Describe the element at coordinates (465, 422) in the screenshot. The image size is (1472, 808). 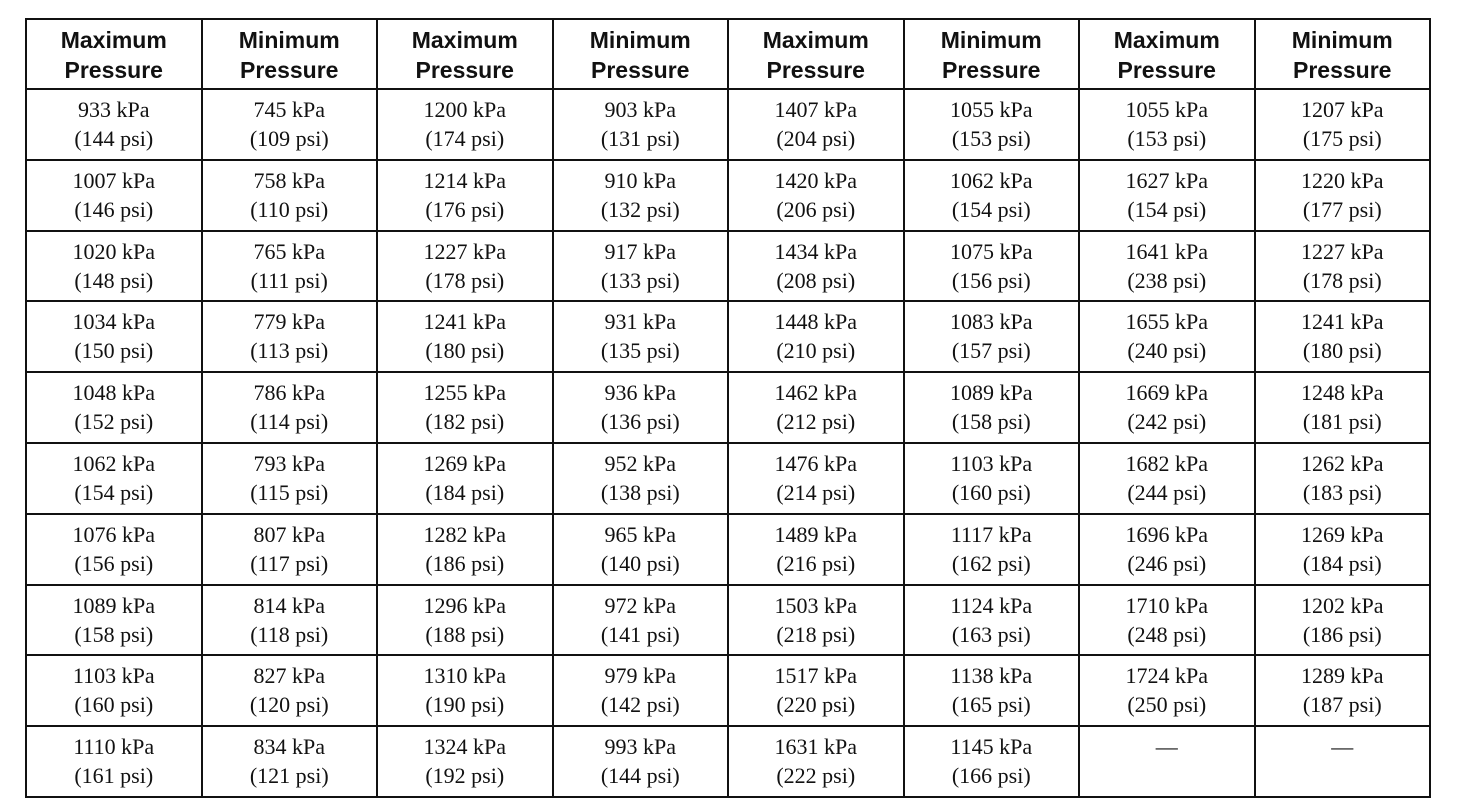
I see `psi-value: (182 psi)` at that location.